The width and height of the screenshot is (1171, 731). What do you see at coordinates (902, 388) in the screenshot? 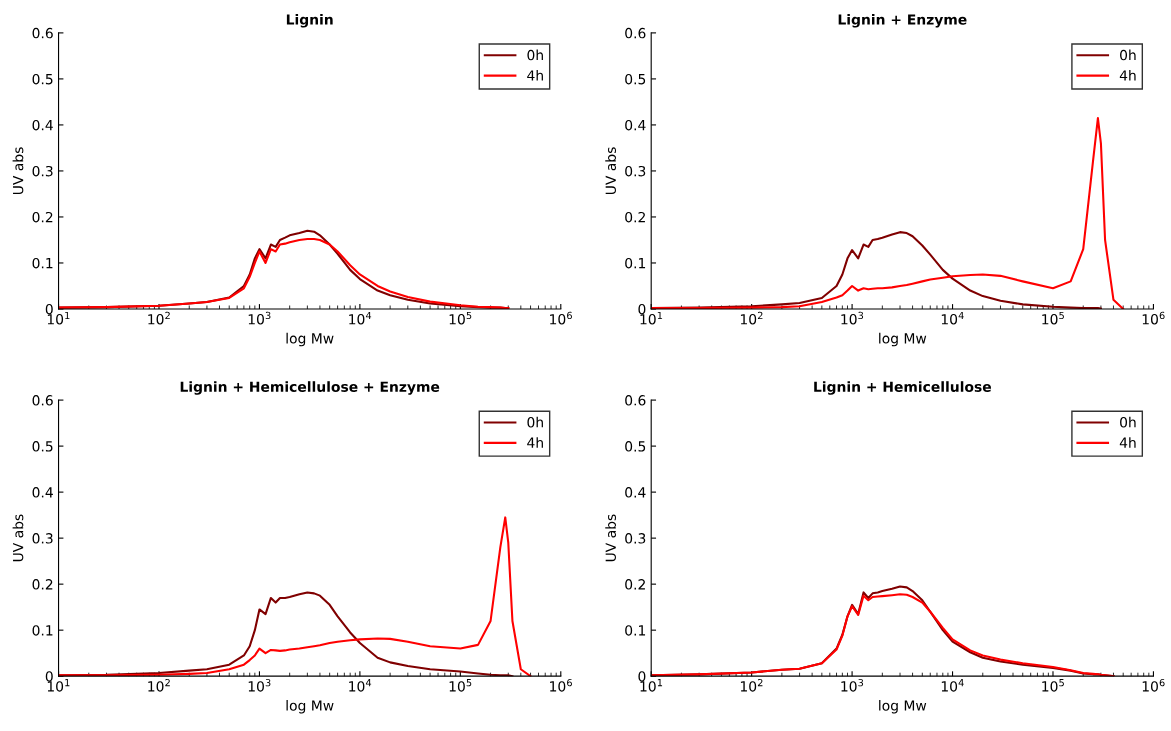
I see `chart-title: Lignin + Hemicellulose` at bounding box center [902, 388].